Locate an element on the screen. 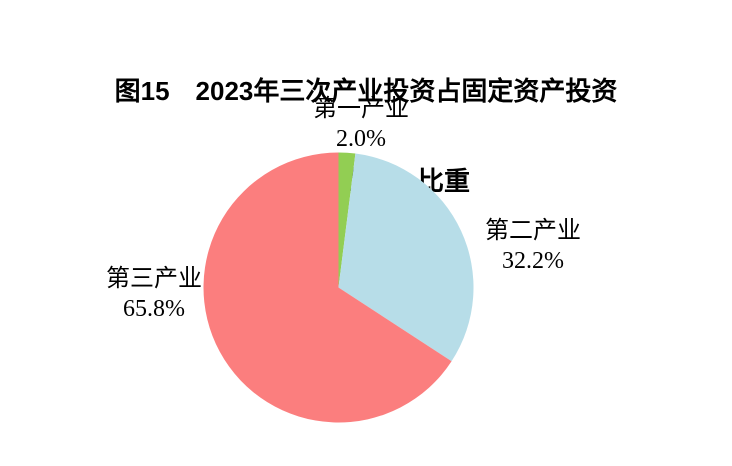 This screenshot has width=732, height=466. slice-label-tertiary-industry: 第三产业 65.8% is located at coordinates (154, 294).